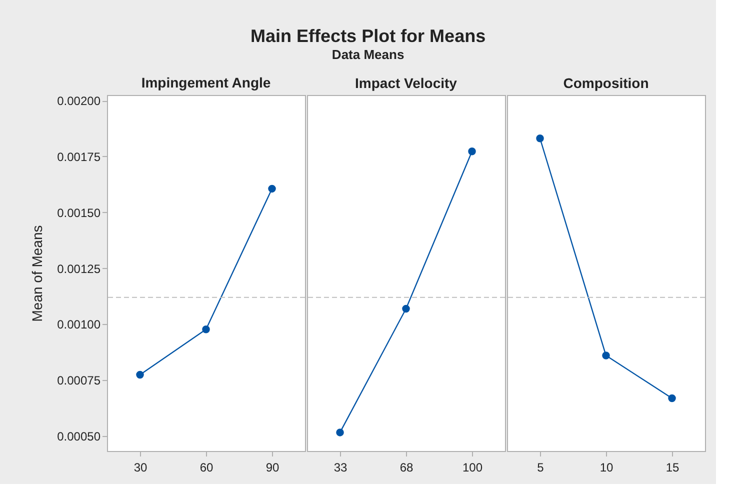 Image resolution: width=740 pixels, height=501 pixels. Describe the element at coordinates (607, 467) in the screenshot. I see `x-tick-label: 10` at that location.